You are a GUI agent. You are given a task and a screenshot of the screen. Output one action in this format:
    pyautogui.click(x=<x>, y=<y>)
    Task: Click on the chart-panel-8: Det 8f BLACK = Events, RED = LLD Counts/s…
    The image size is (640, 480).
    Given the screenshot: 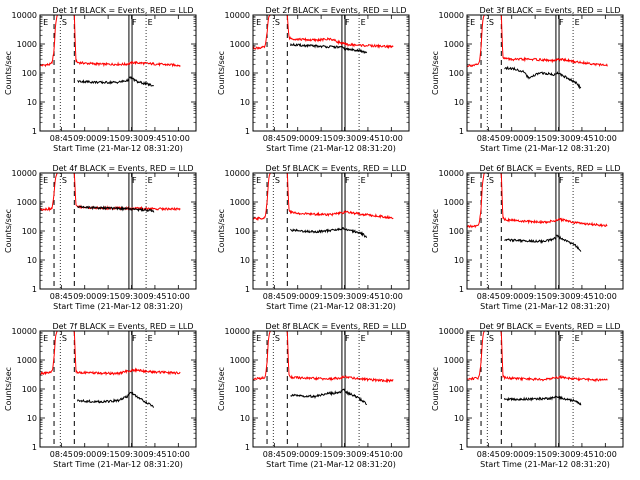 What is the action you would take?
    pyautogui.click(x=313, y=395)
    